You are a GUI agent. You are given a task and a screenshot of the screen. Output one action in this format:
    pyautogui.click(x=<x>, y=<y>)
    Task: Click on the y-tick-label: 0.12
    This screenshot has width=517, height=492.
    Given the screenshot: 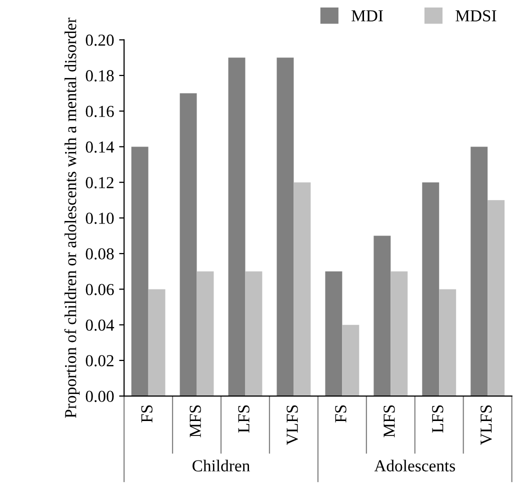 What is the action you would take?
    pyautogui.click(x=100, y=182)
    